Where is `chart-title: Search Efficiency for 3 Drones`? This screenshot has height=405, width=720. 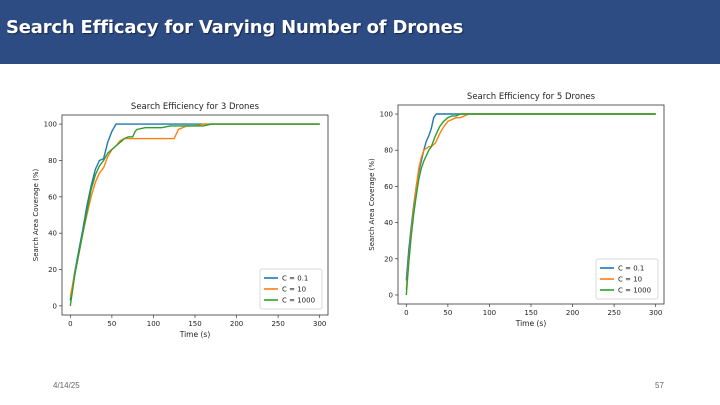
chart-title: Search Efficiency for 3 Drones is located at coordinates (195, 107).